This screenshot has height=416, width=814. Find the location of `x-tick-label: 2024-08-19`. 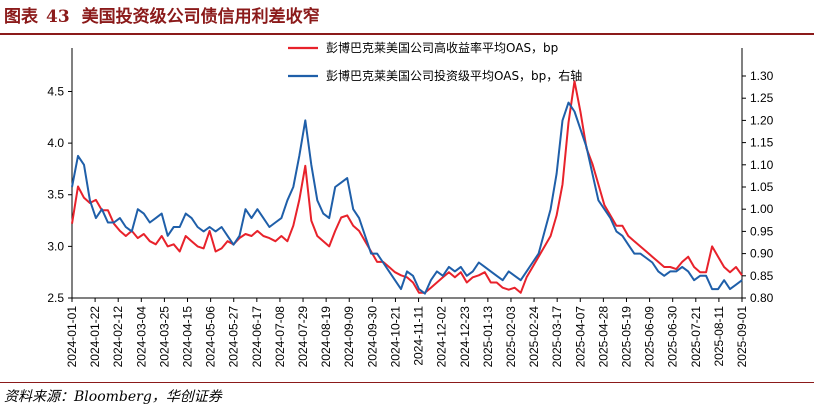

x-tick-label: 2024-08-19 is located at coordinates (326, 337).